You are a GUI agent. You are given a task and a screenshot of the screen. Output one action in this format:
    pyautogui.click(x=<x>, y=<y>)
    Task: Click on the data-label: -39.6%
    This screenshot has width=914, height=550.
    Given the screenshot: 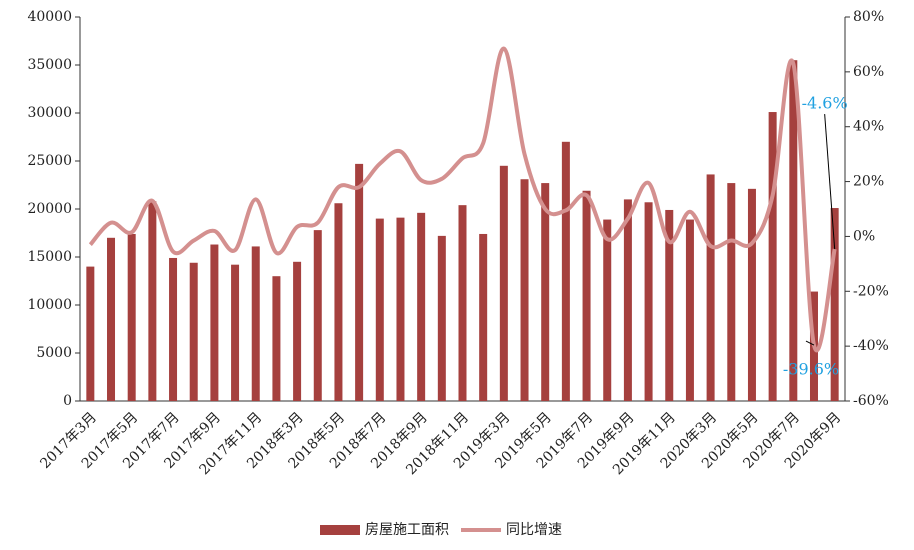 What is the action you would take?
    pyautogui.click(x=811, y=369)
    